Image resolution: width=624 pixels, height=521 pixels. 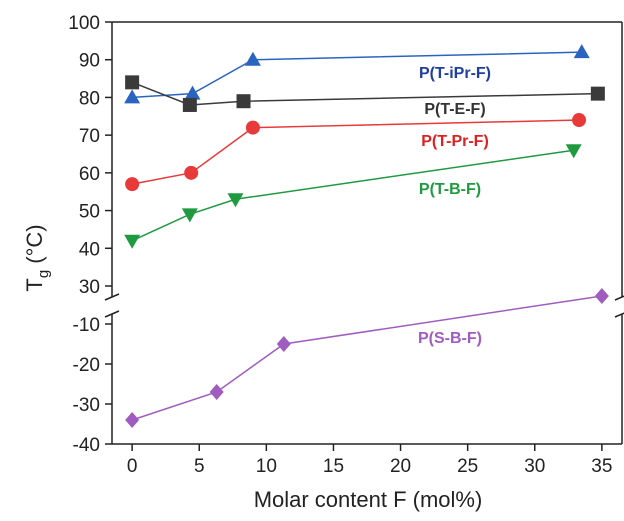 I want to click on x-tick-label: 15, so click(x=333, y=466).